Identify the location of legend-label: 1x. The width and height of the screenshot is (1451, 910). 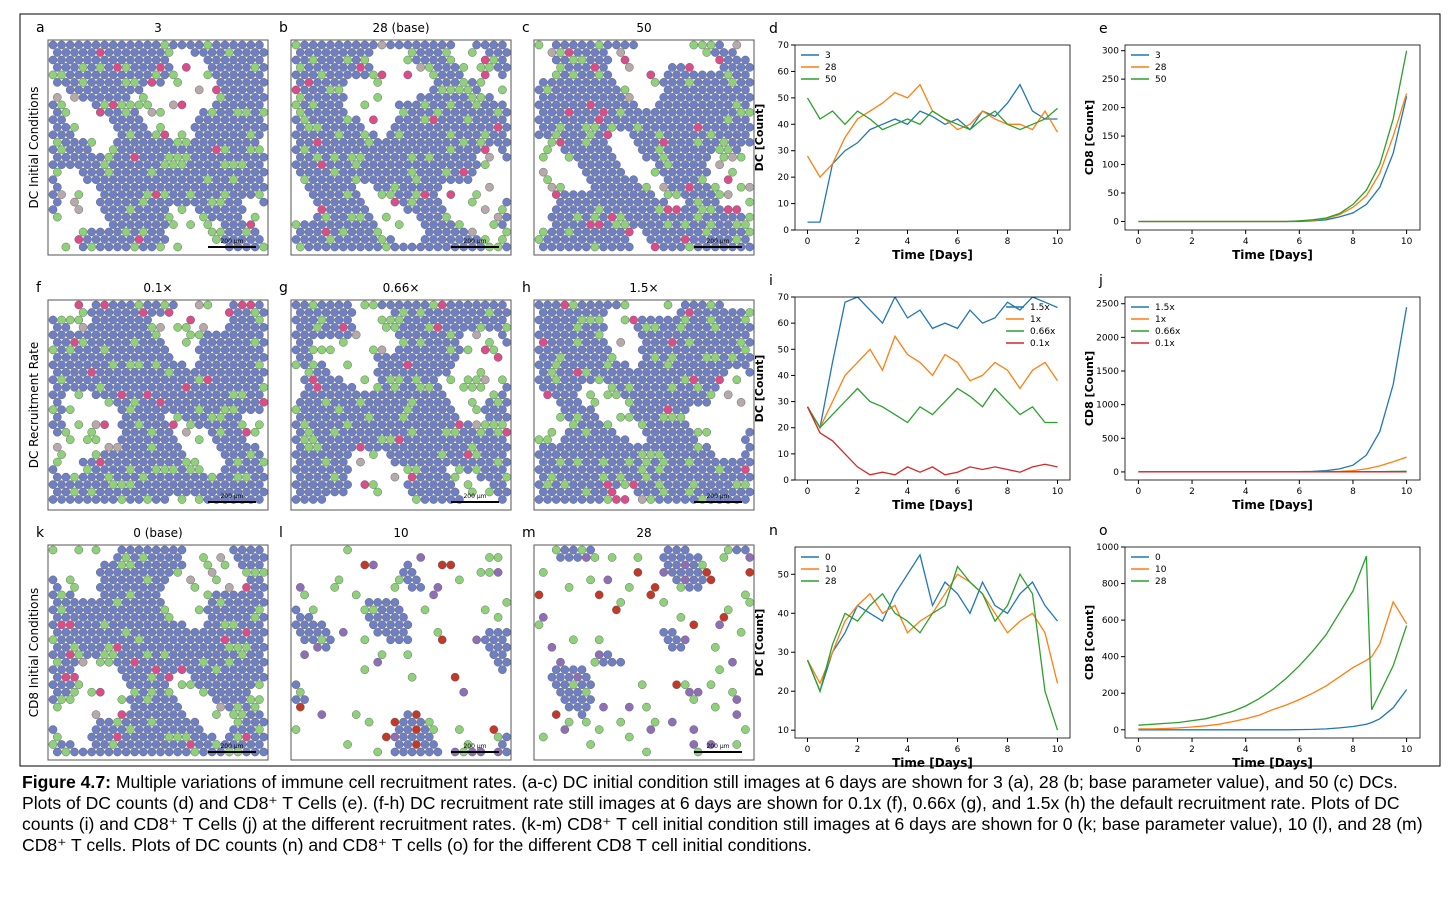
(1161, 320).